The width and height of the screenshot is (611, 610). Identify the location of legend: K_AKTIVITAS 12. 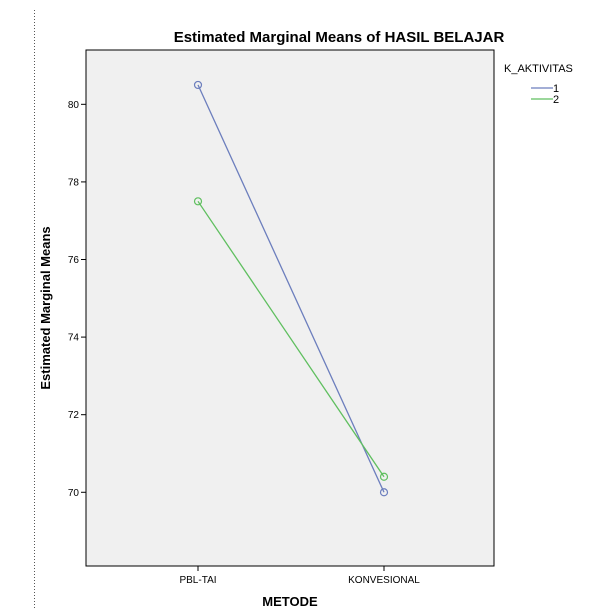
(538, 84).